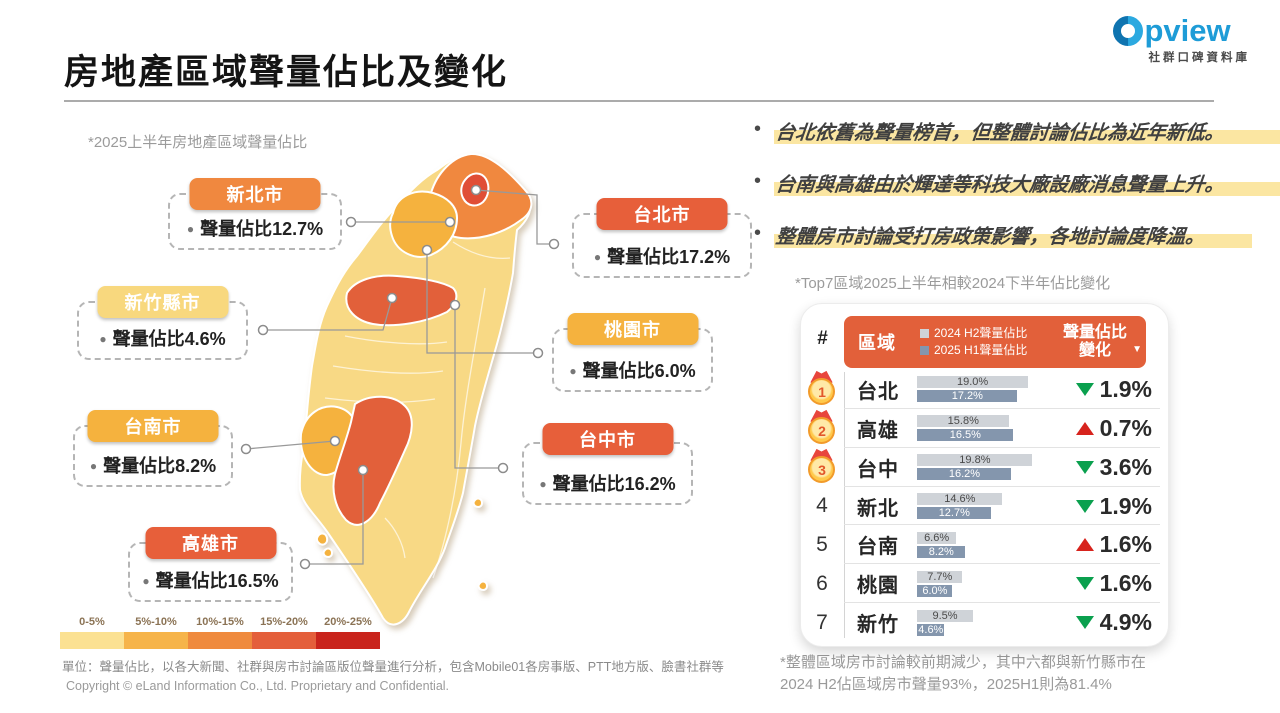 This screenshot has height=713, width=1280. What do you see at coordinates (931, 629) in the screenshot?
I see `bar-2025-h1: 4.6%` at bounding box center [931, 629].